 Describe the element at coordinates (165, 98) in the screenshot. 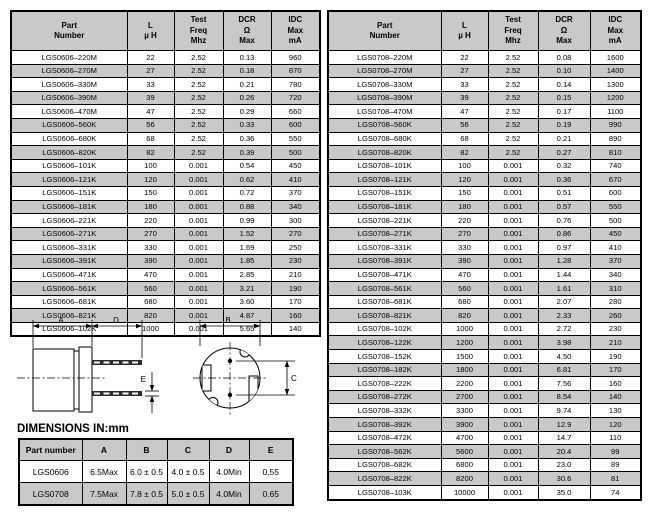

I see `table-row: LGS0606–390M 39 2.52 0.26 720` at that location.